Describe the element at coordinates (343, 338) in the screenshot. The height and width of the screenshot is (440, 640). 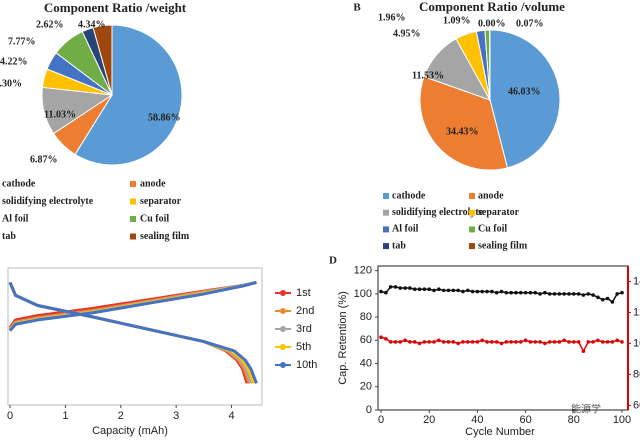
I see `y-axis-title: Cap. Retention (%)` at that location.